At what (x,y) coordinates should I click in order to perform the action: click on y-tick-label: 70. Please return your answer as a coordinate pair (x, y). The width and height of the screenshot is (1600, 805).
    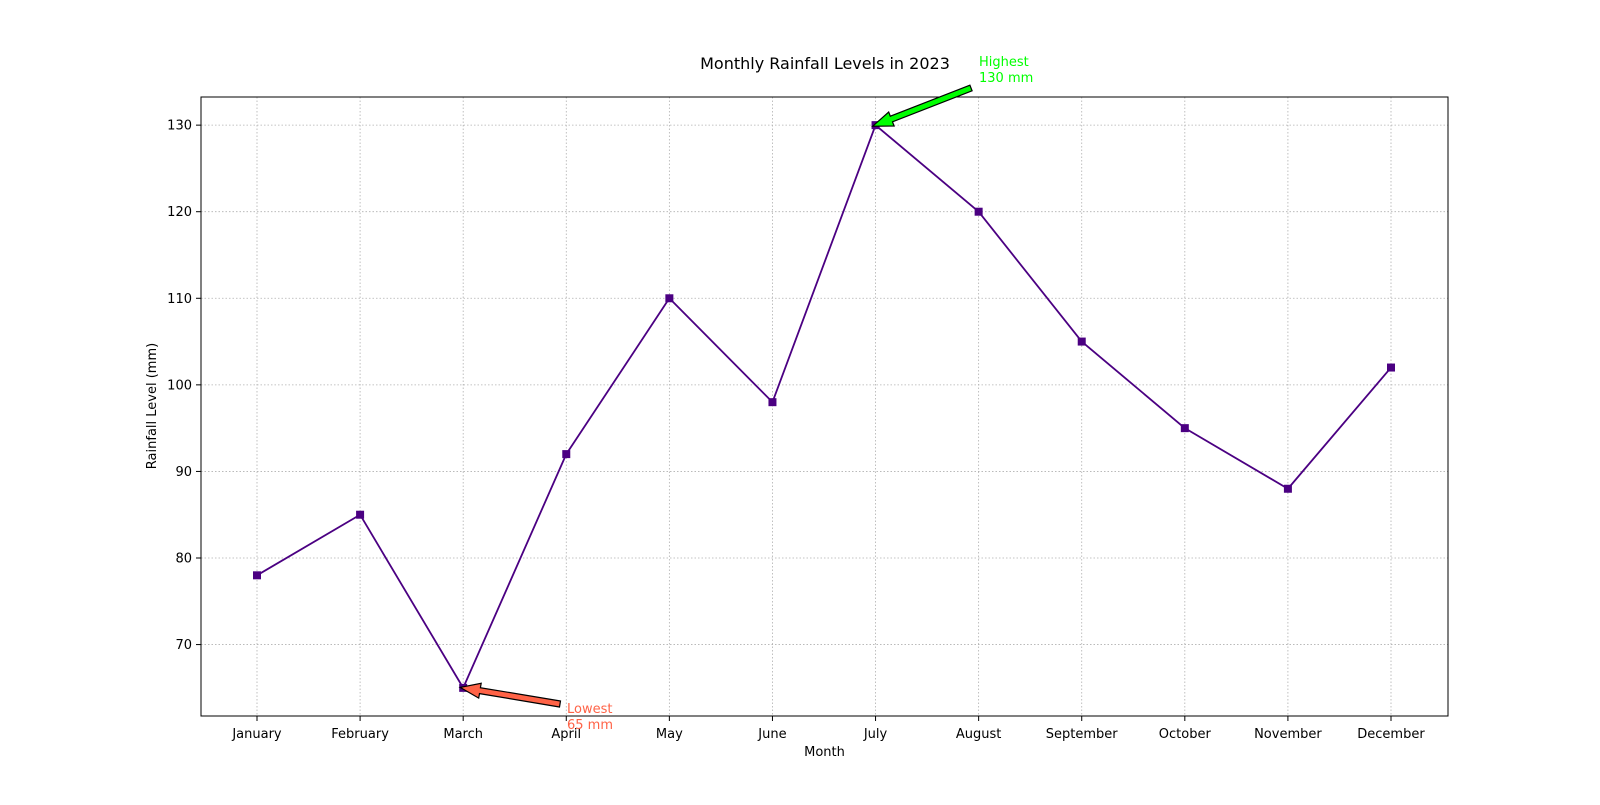
    Looking at the image, I should click on (183, 645).